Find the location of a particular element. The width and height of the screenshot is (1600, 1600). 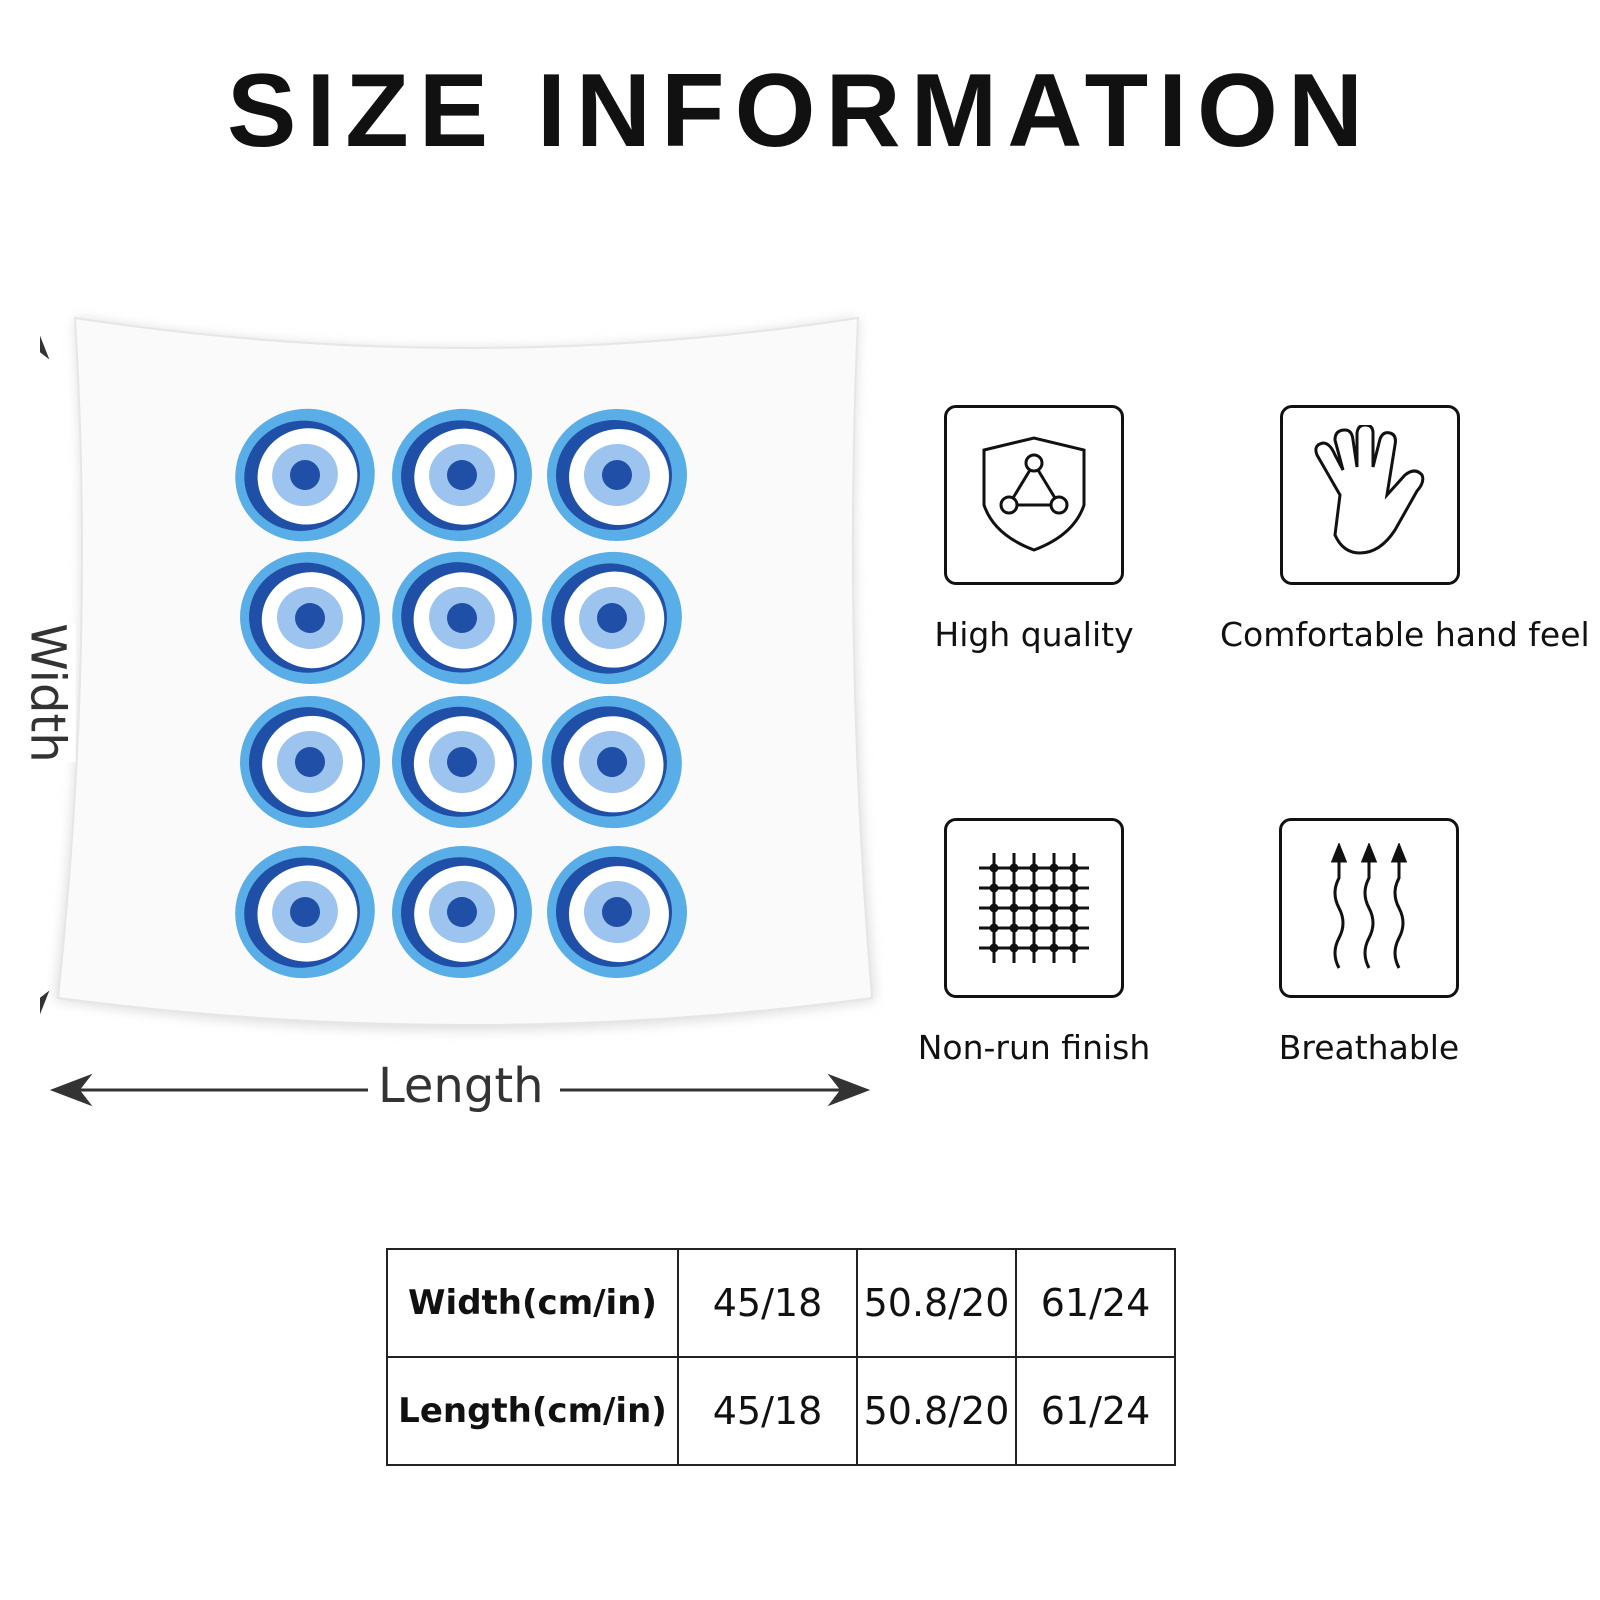

table-row: Length(cm/in) 45/18 50.8/20 61/24 is located at coordinates (781, 1411).